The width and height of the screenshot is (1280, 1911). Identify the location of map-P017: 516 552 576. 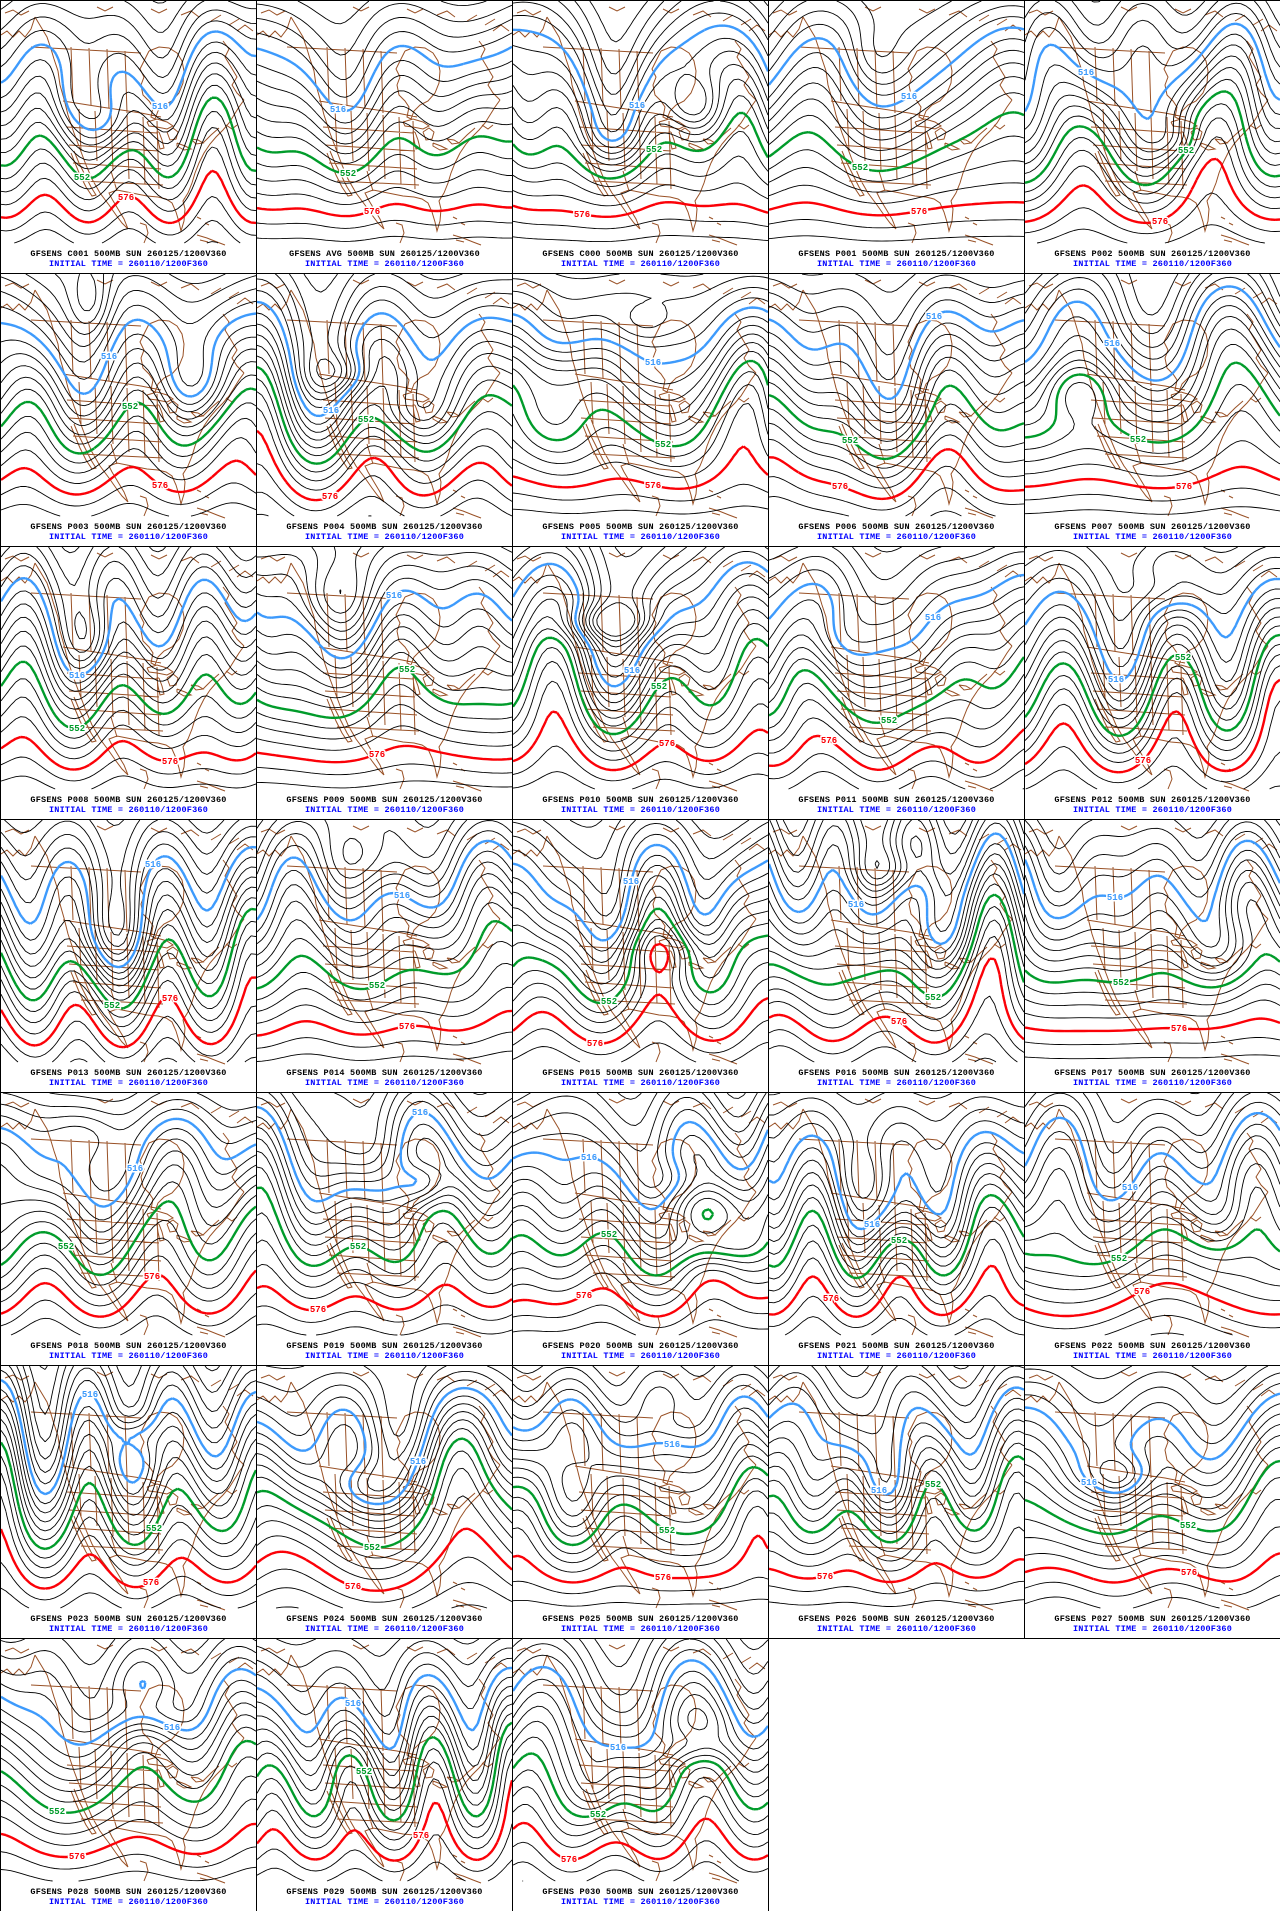
(1152, 942).